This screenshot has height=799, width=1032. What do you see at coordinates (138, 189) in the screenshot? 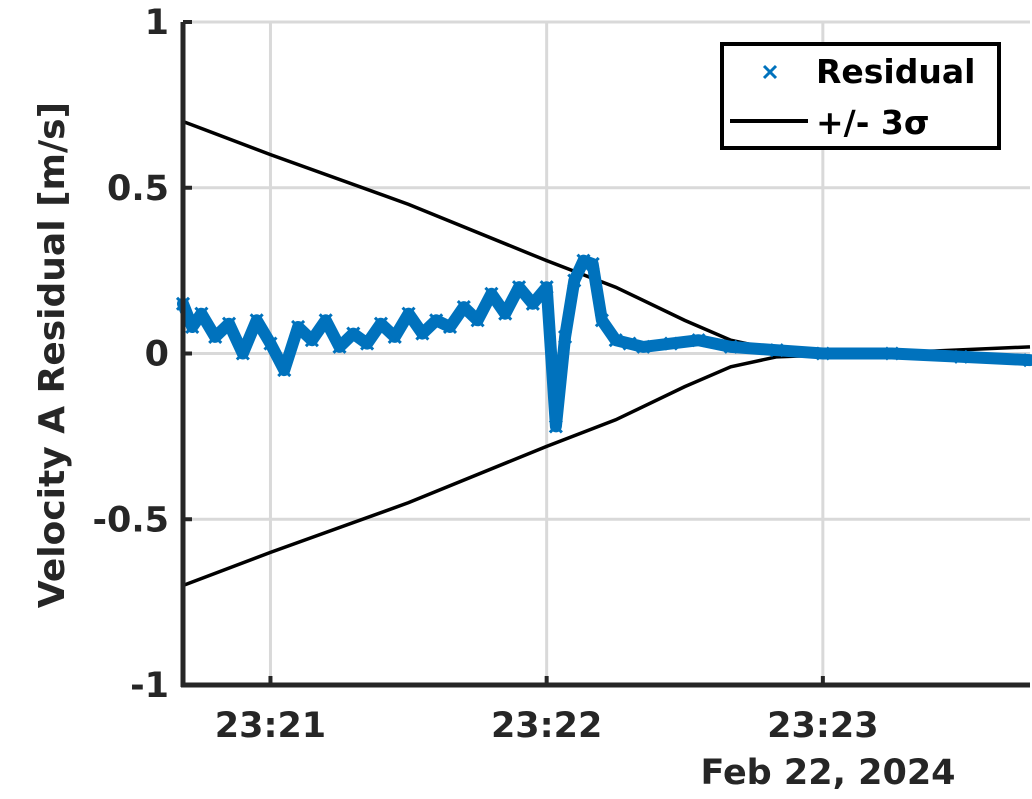
I see `y-tick-label-3: 0.5` at bounding box center [138, 189].